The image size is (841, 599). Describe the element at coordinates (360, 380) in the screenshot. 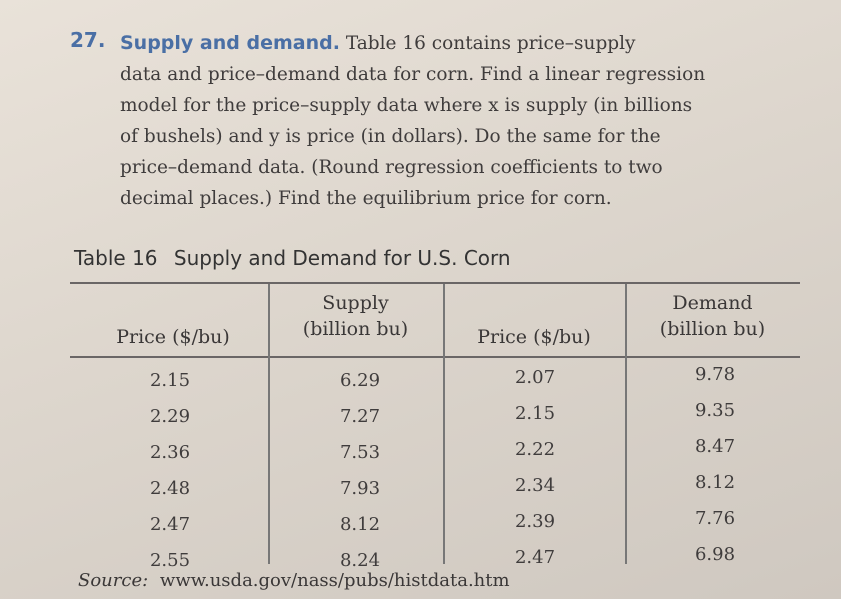

I see `table-cell: 6.29` at that location.